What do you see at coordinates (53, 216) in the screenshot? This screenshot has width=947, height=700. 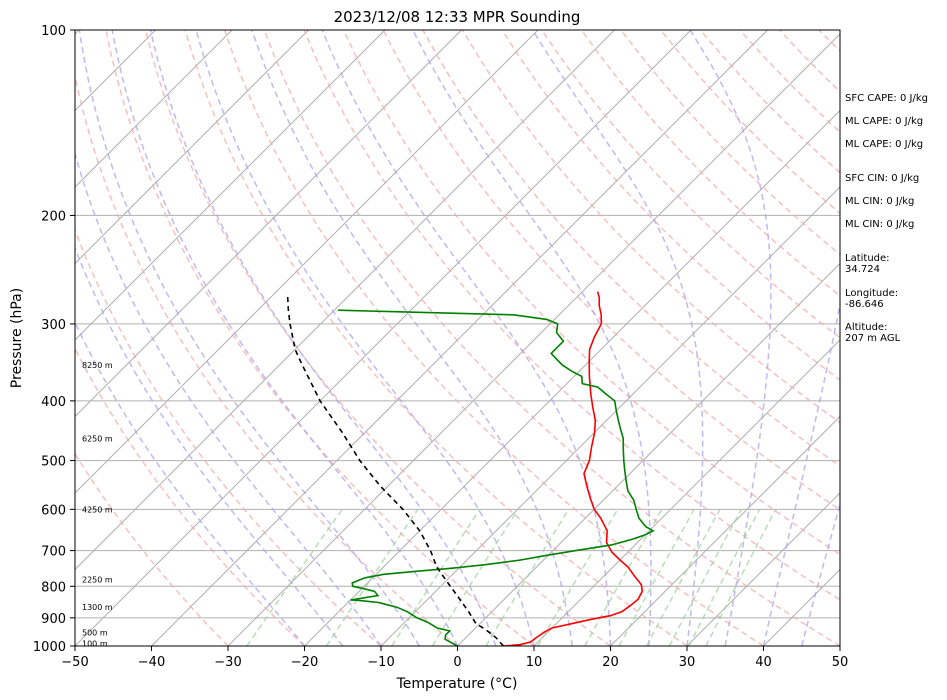 I see `y-tick-label: 200` at bounding box center [53, 216].